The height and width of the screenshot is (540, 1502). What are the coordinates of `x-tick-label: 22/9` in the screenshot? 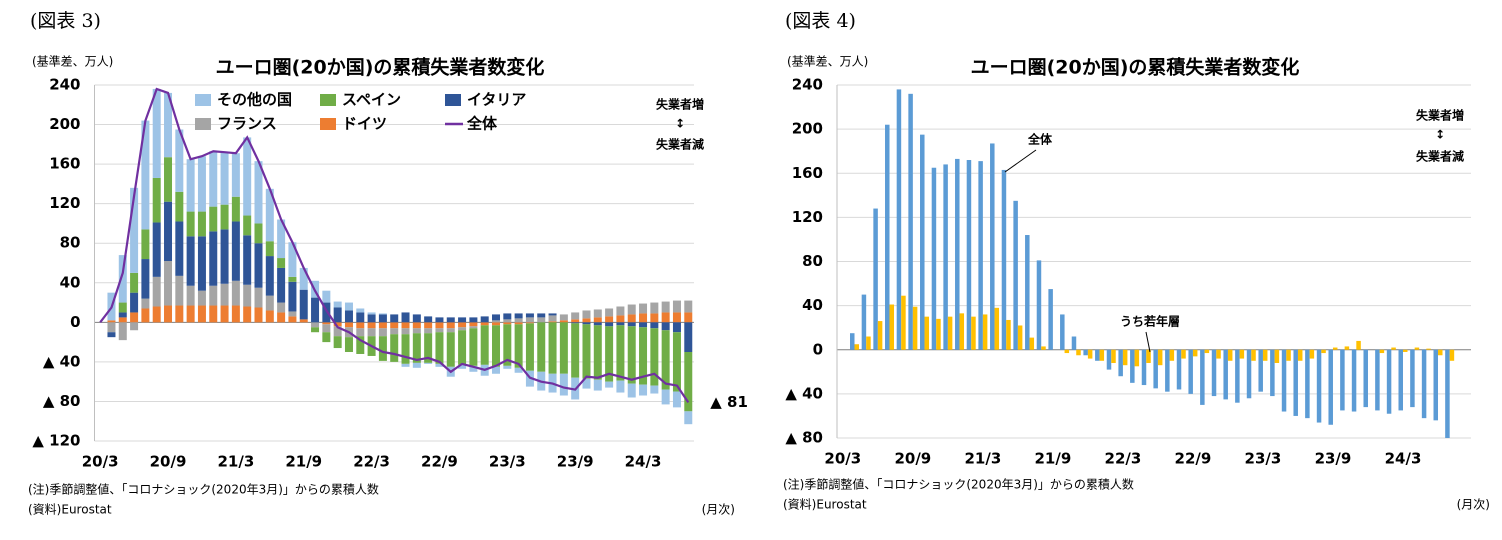 It's located at (439, 462).